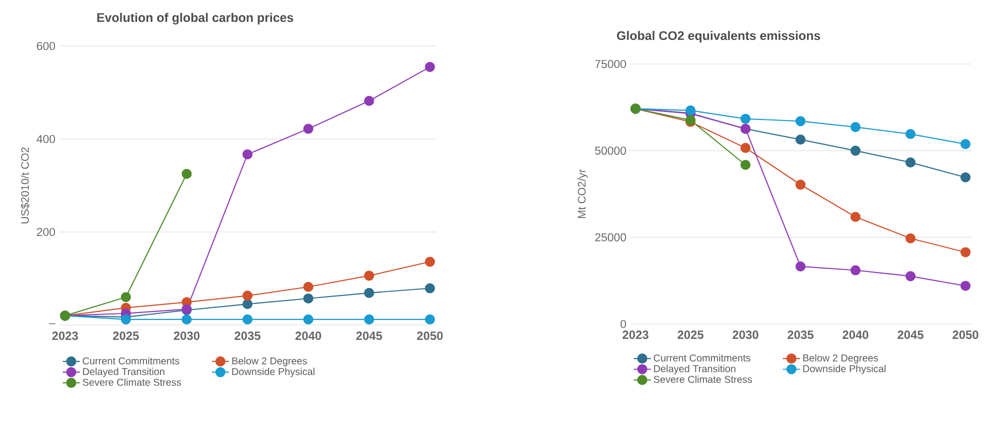 The width and height of the screenshot is (991, 423). I want to click on y-tick-label: 600, so click(46, 46).